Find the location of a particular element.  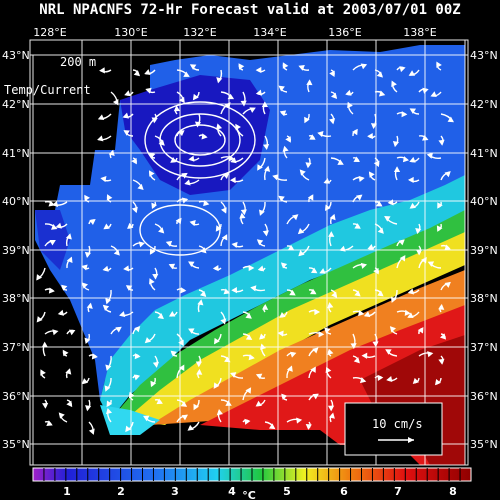

colorbar-unit: °C is located at coordinates (249, 494).